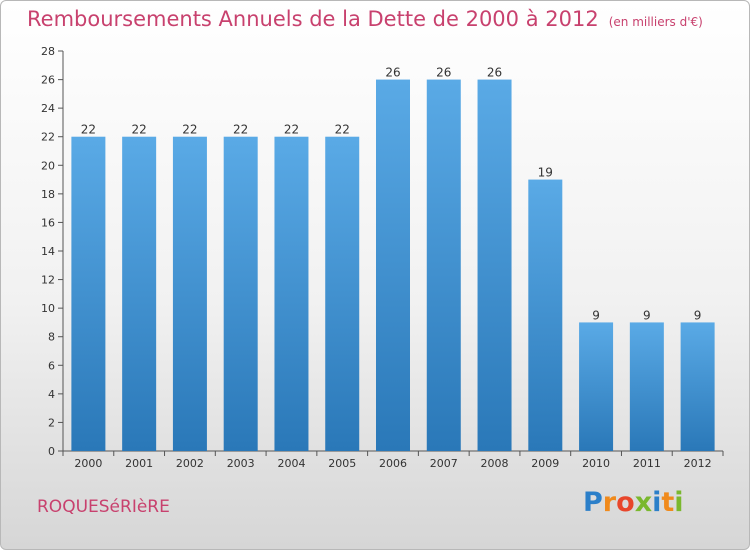  What do you see at coordinates (48, 165) in the screenshot?
I see `y-tick-label: 20` at bounding box center [48, 165].